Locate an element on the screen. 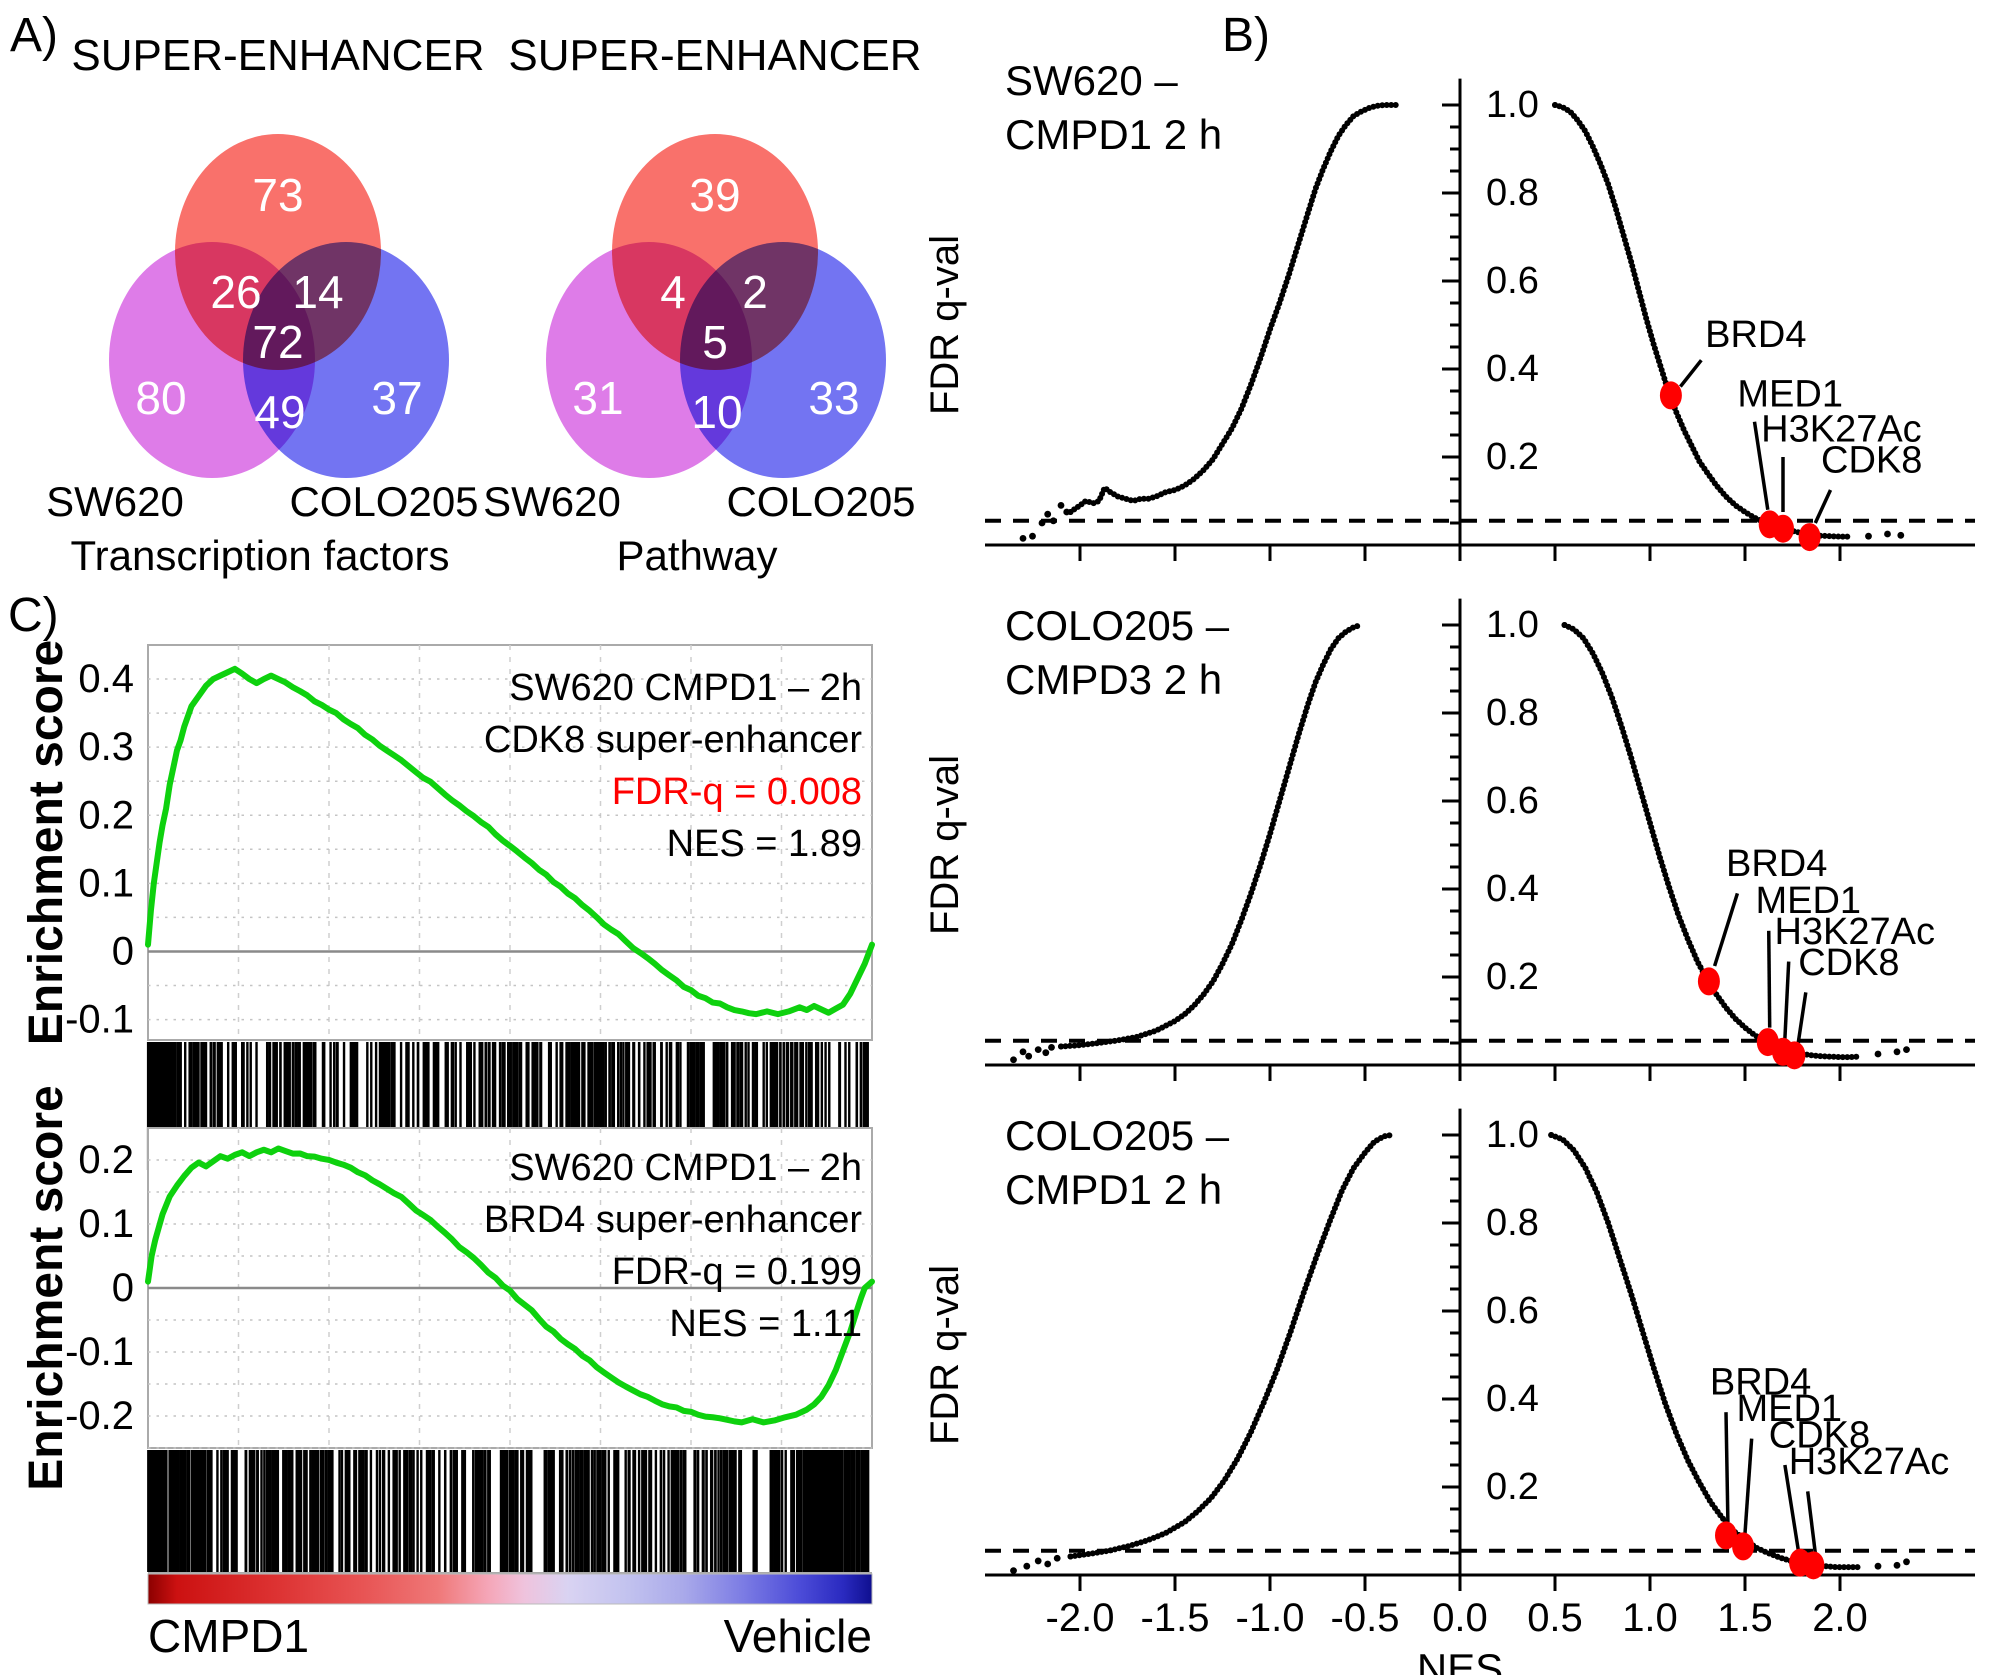  venn-count-top-right: 2 is located at coordinates (755, 292).